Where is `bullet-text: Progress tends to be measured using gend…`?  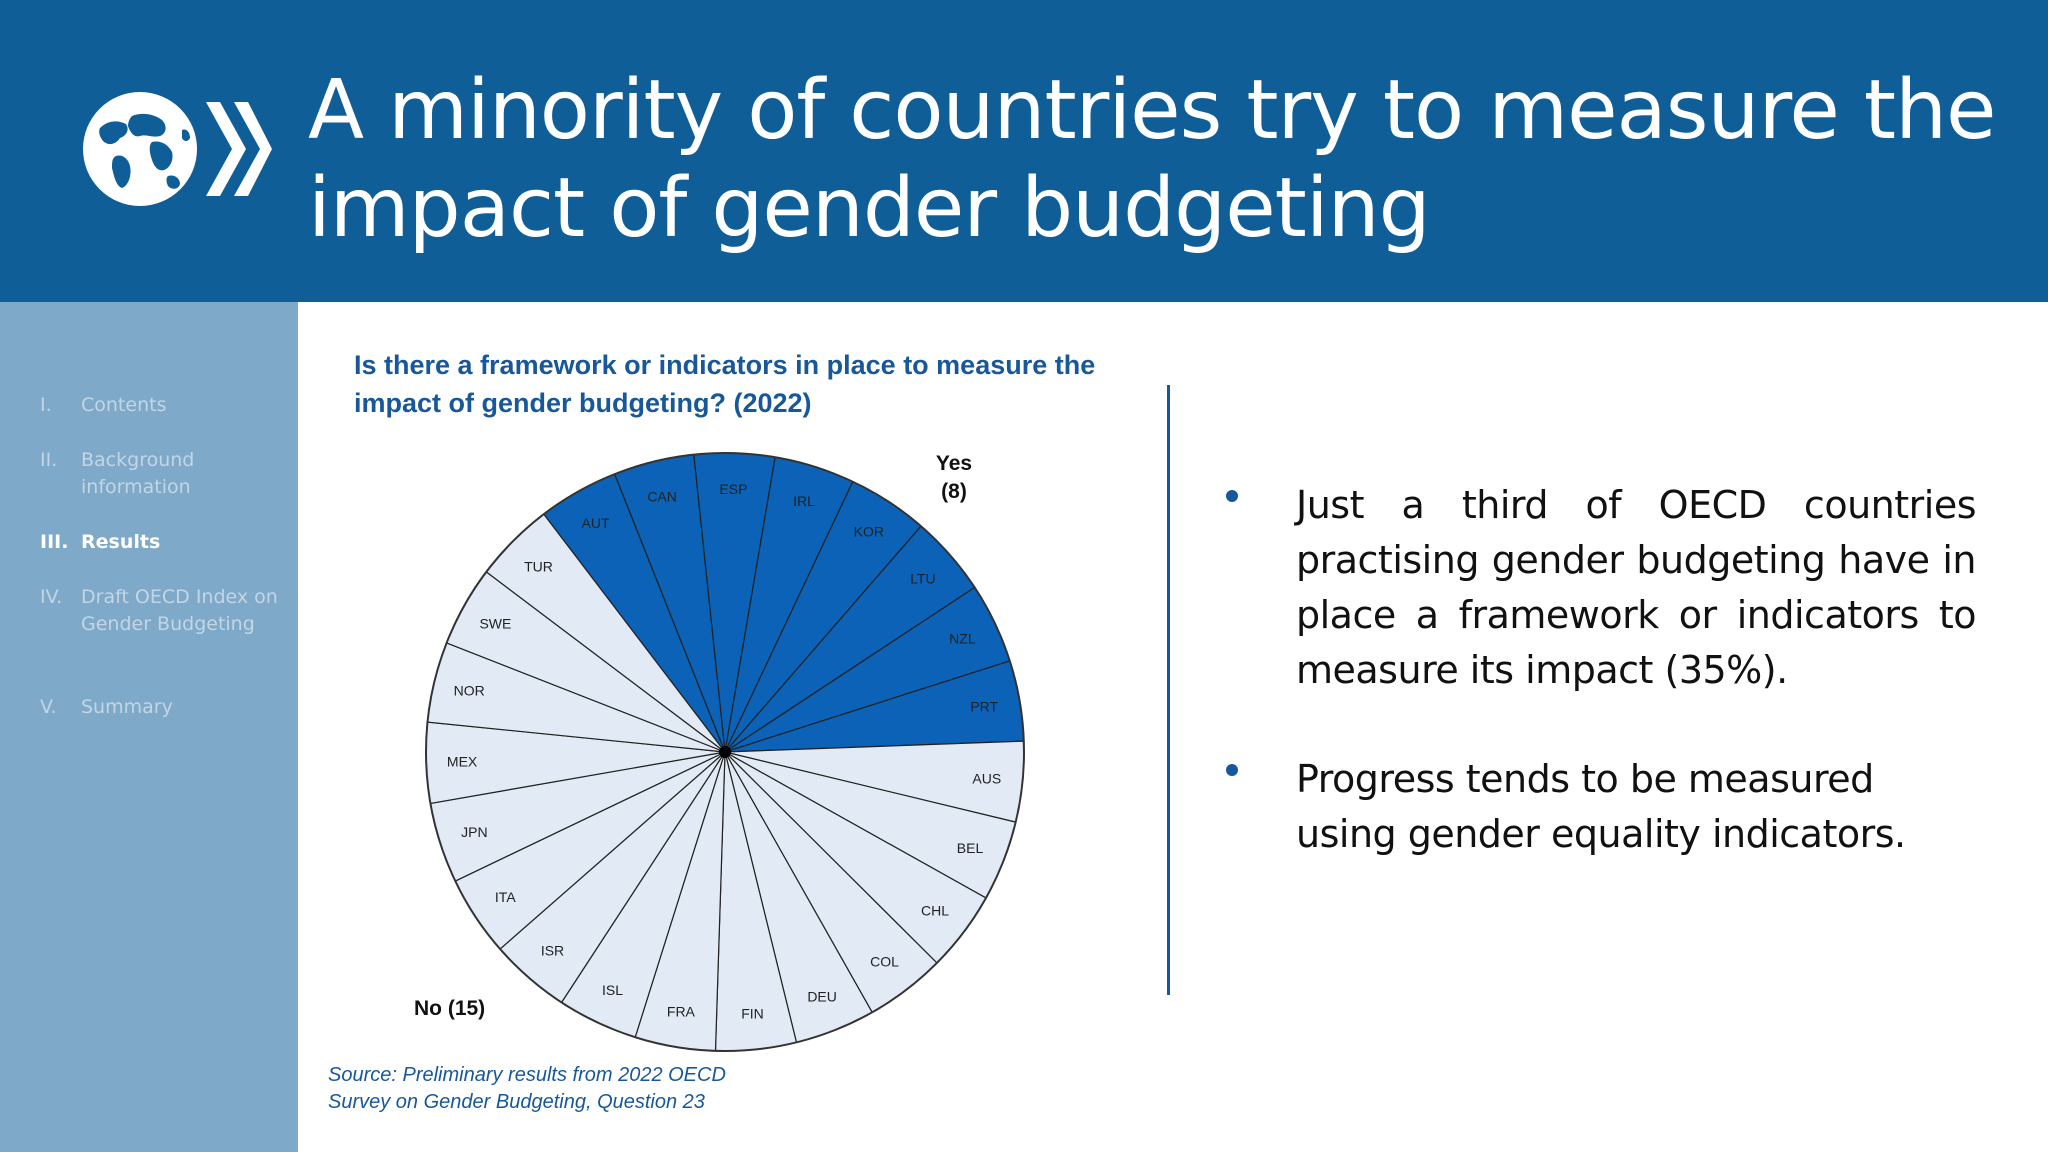 bullet-text: Progress tends to be measured using gend… is located at coordinates (1601, 806).